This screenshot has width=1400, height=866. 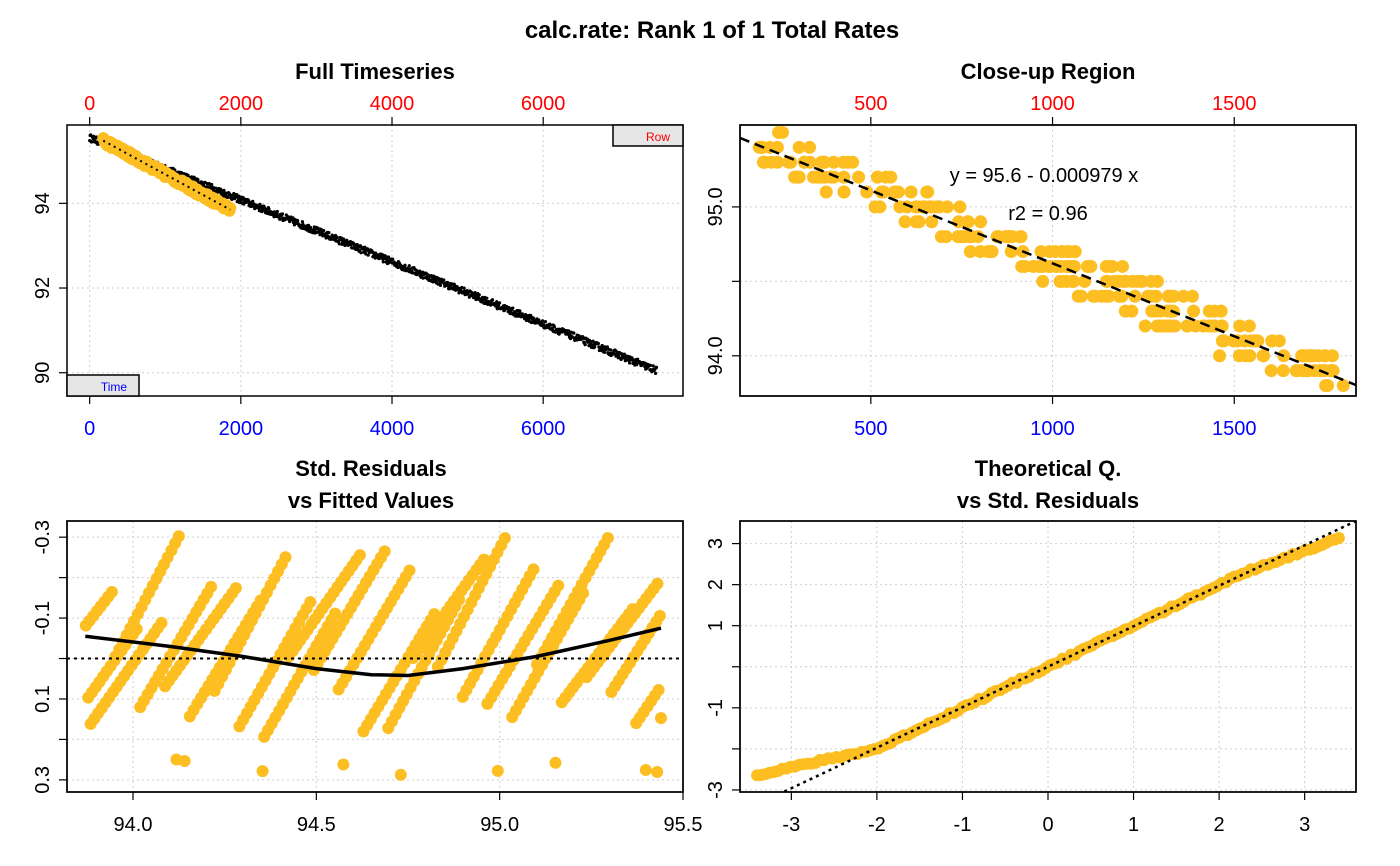 What do you see at coordinates (1338, 537) in the screenshot?
I see `qq-point` at bounding box center [1338, 537].